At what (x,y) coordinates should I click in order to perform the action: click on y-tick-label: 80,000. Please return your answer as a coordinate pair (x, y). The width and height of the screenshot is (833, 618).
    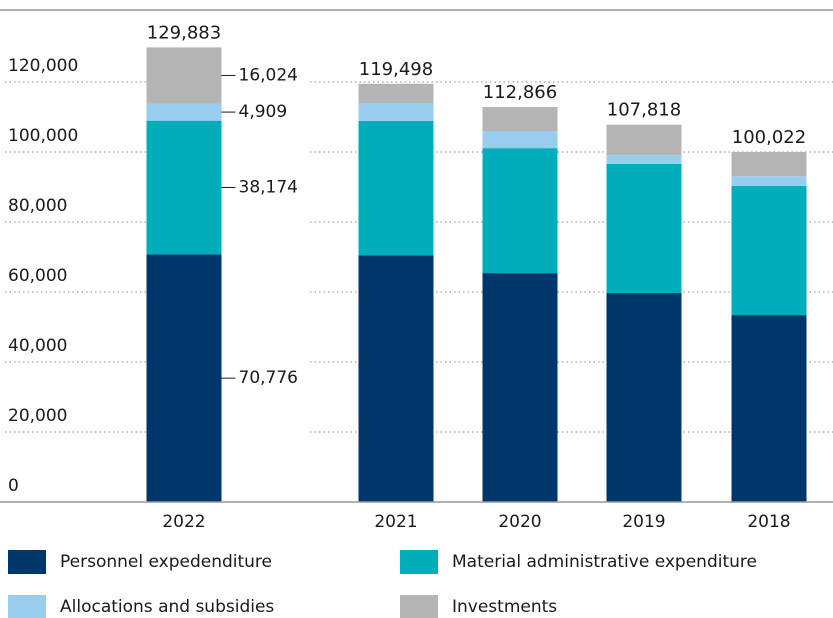
    Looking at the image, I should click on (37, 206).